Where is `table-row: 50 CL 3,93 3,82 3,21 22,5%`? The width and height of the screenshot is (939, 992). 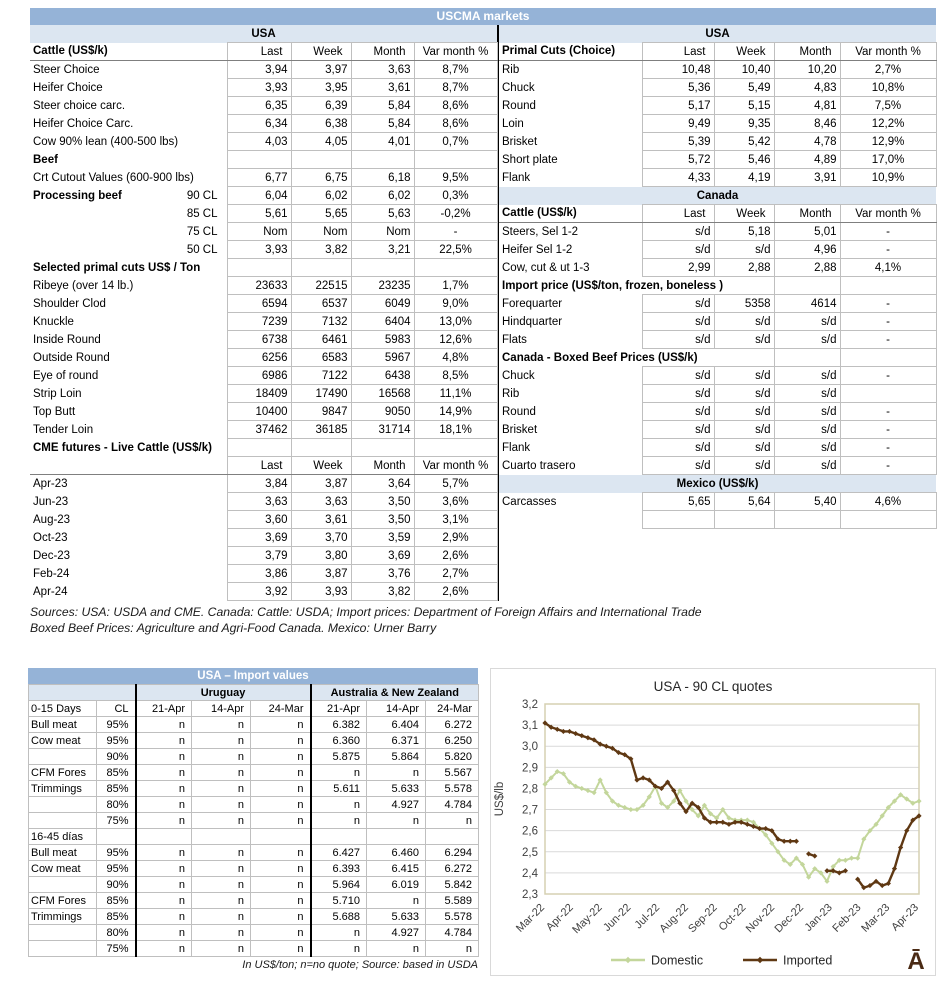 table-row: 50 CL 3,93 3,82 3,21 22,5% is located at coordinates (264, 249).